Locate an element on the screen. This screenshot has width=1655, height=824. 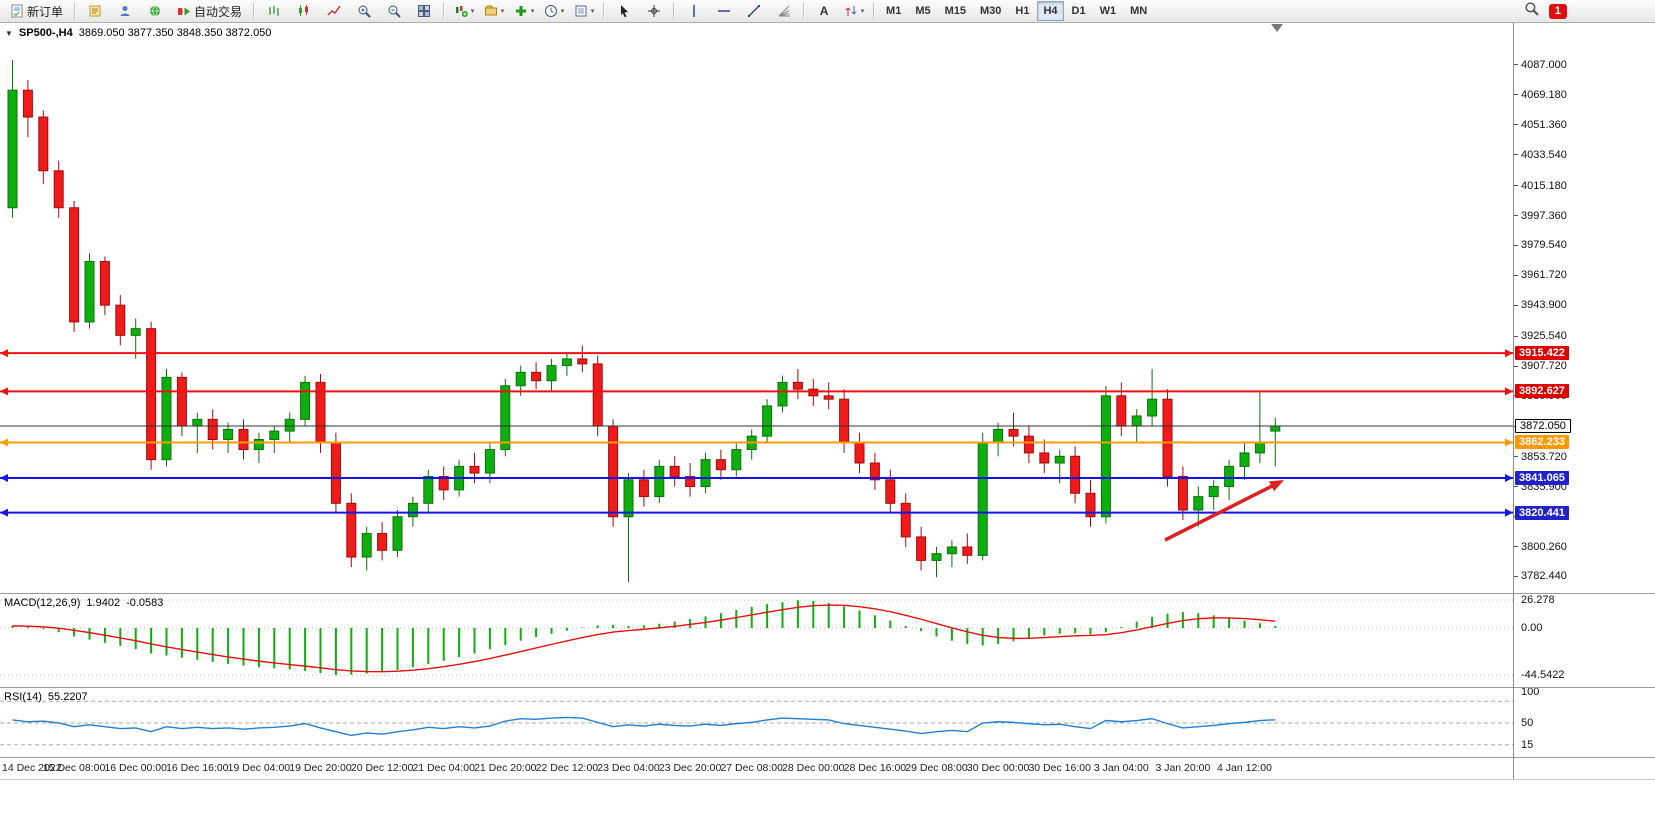
trend-arrow-head is located at coordinates (1276, 486).